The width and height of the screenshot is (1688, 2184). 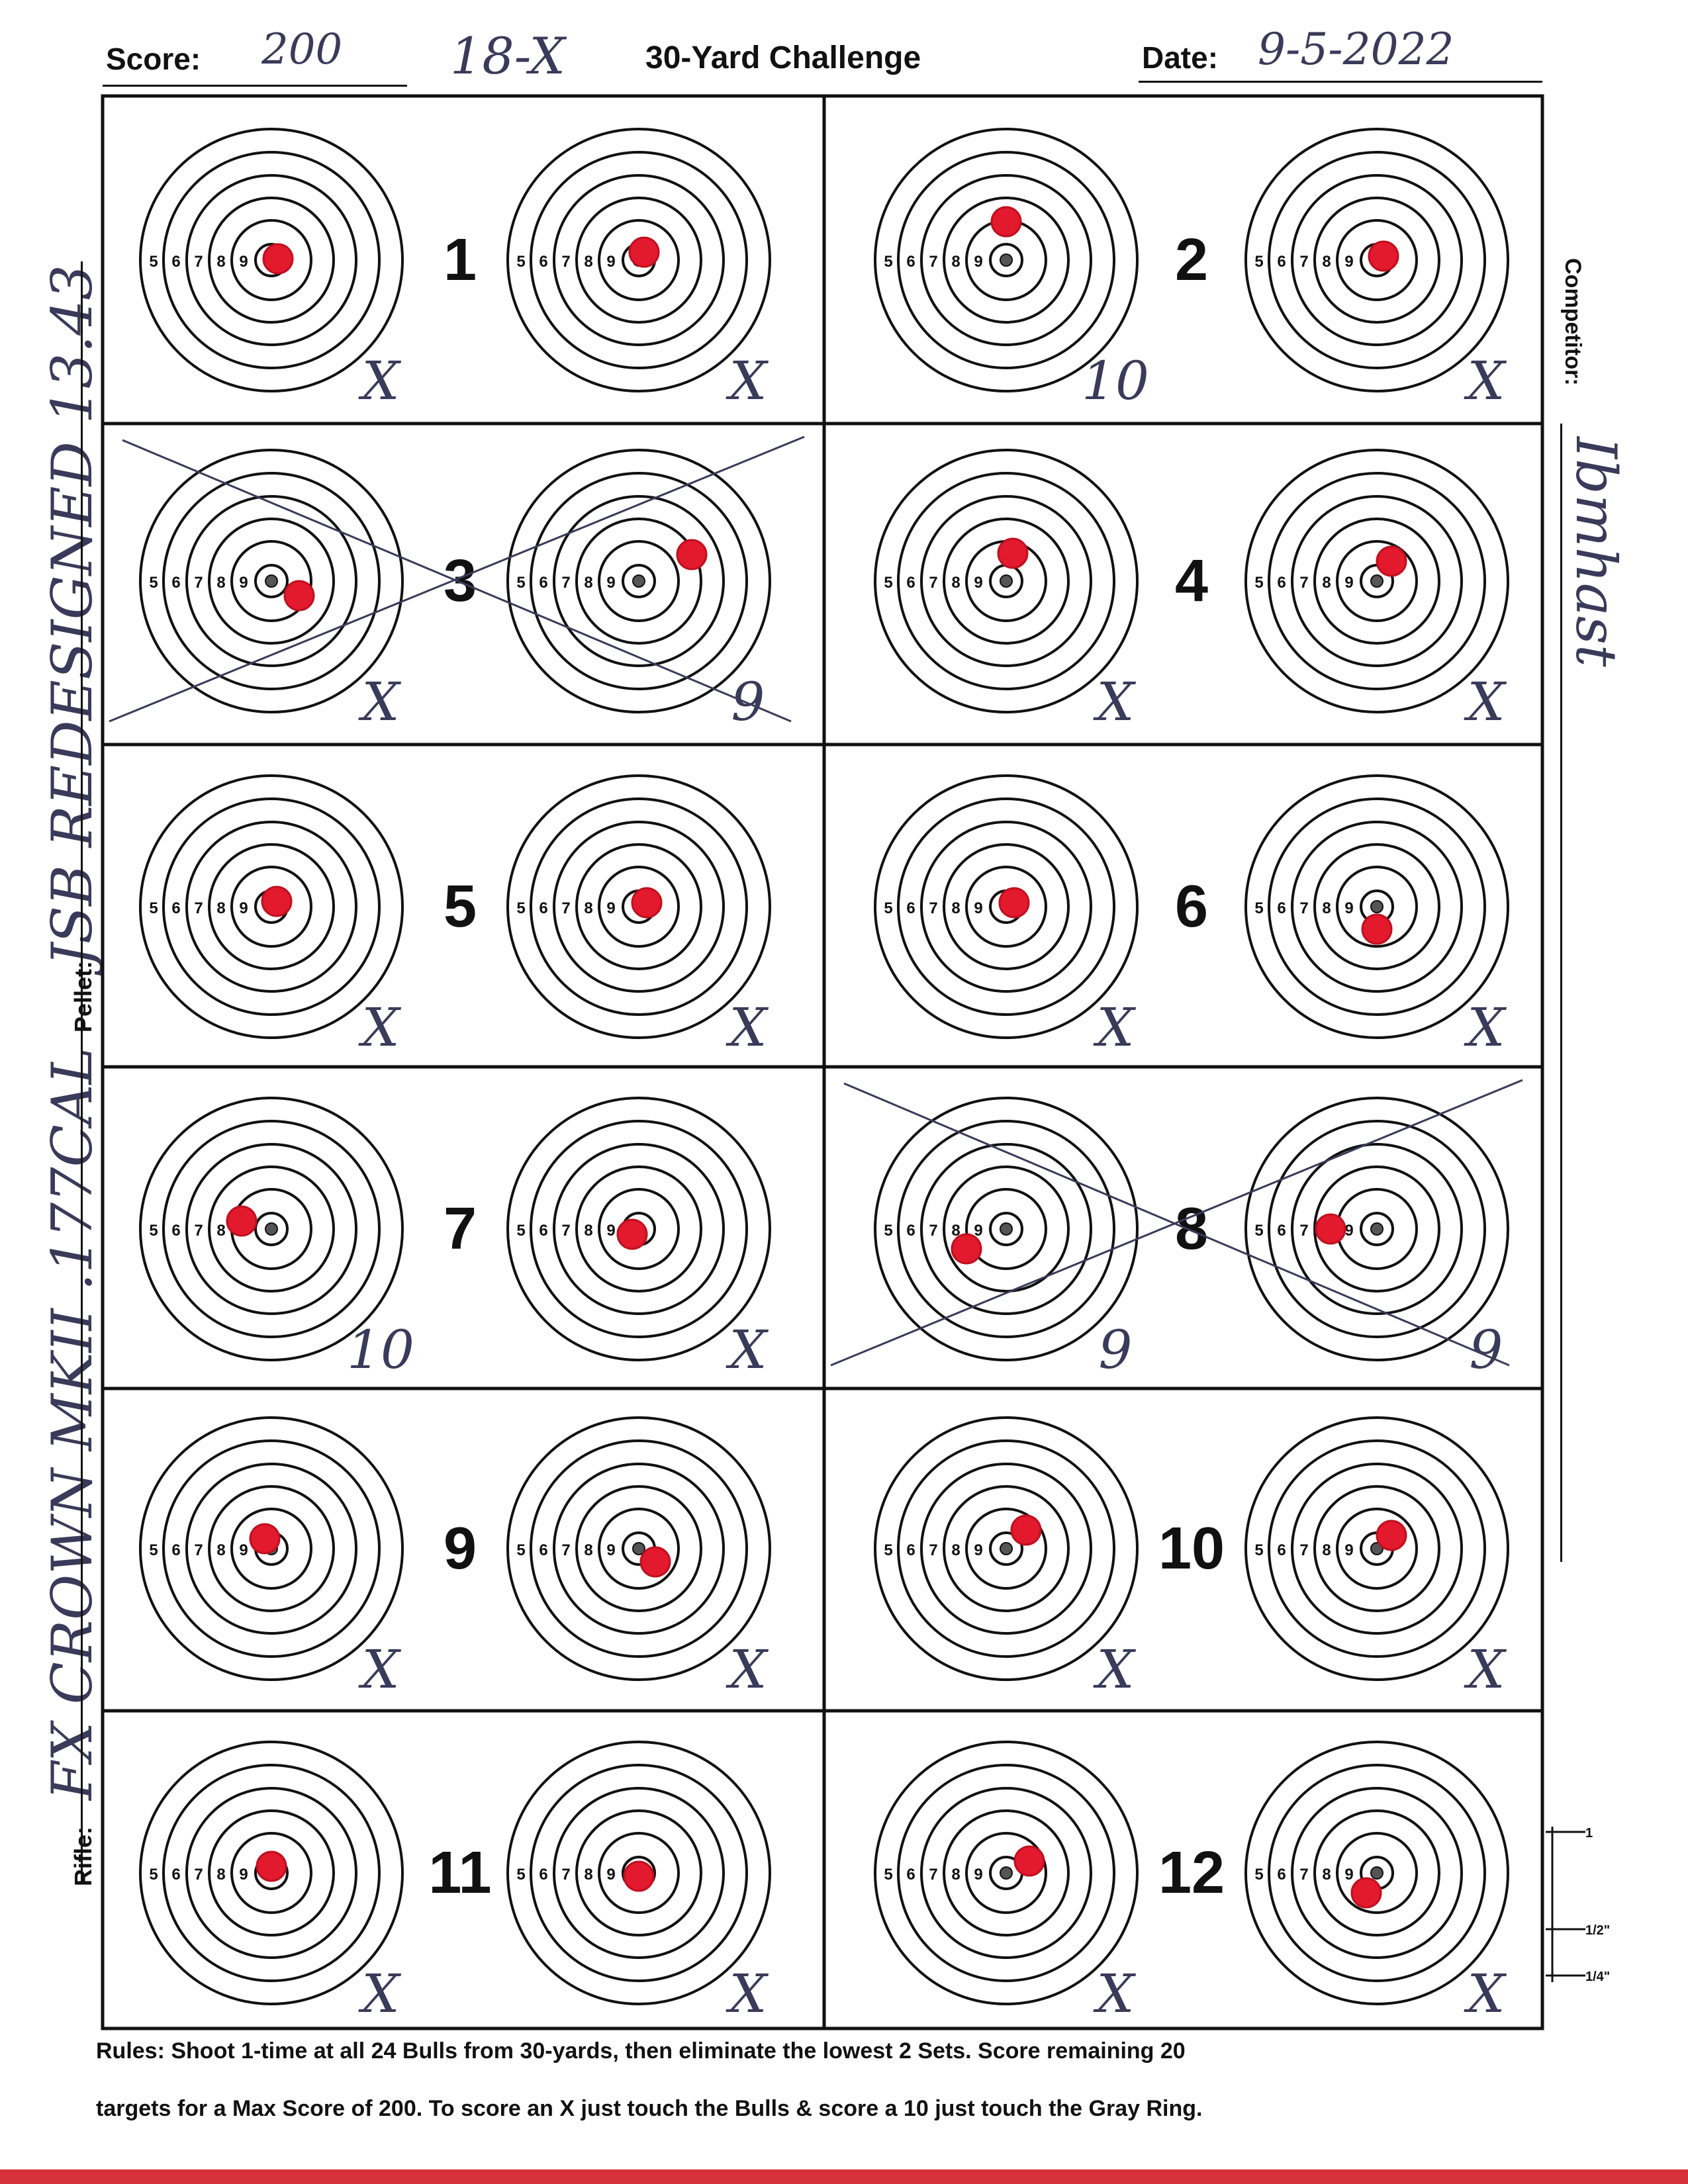 What do you see at coordinates (1191, 1229) in the screenshot?
I see `set-number: 8` at bounding box center [1191, 1229].